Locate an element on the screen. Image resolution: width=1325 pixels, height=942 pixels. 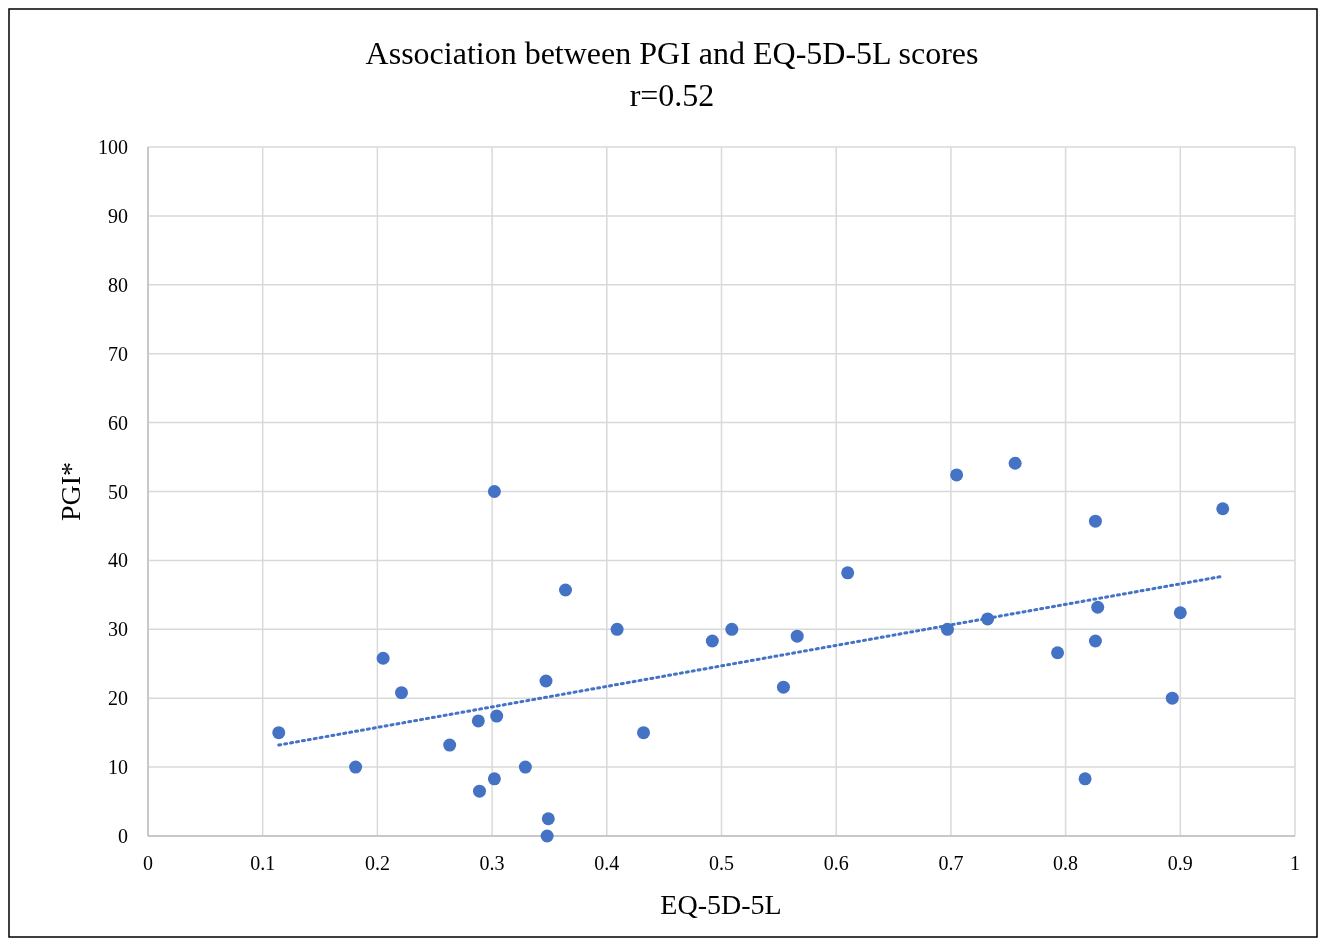
y-tick-label: 90 is located at coordinates (118, 215).